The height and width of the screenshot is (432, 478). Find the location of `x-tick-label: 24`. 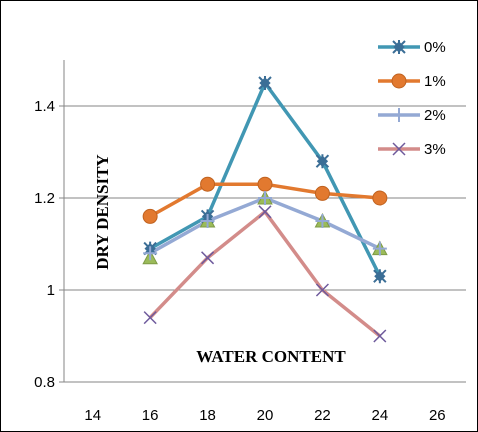

x-tick-label: 24 is located at coordinates (380, 415).